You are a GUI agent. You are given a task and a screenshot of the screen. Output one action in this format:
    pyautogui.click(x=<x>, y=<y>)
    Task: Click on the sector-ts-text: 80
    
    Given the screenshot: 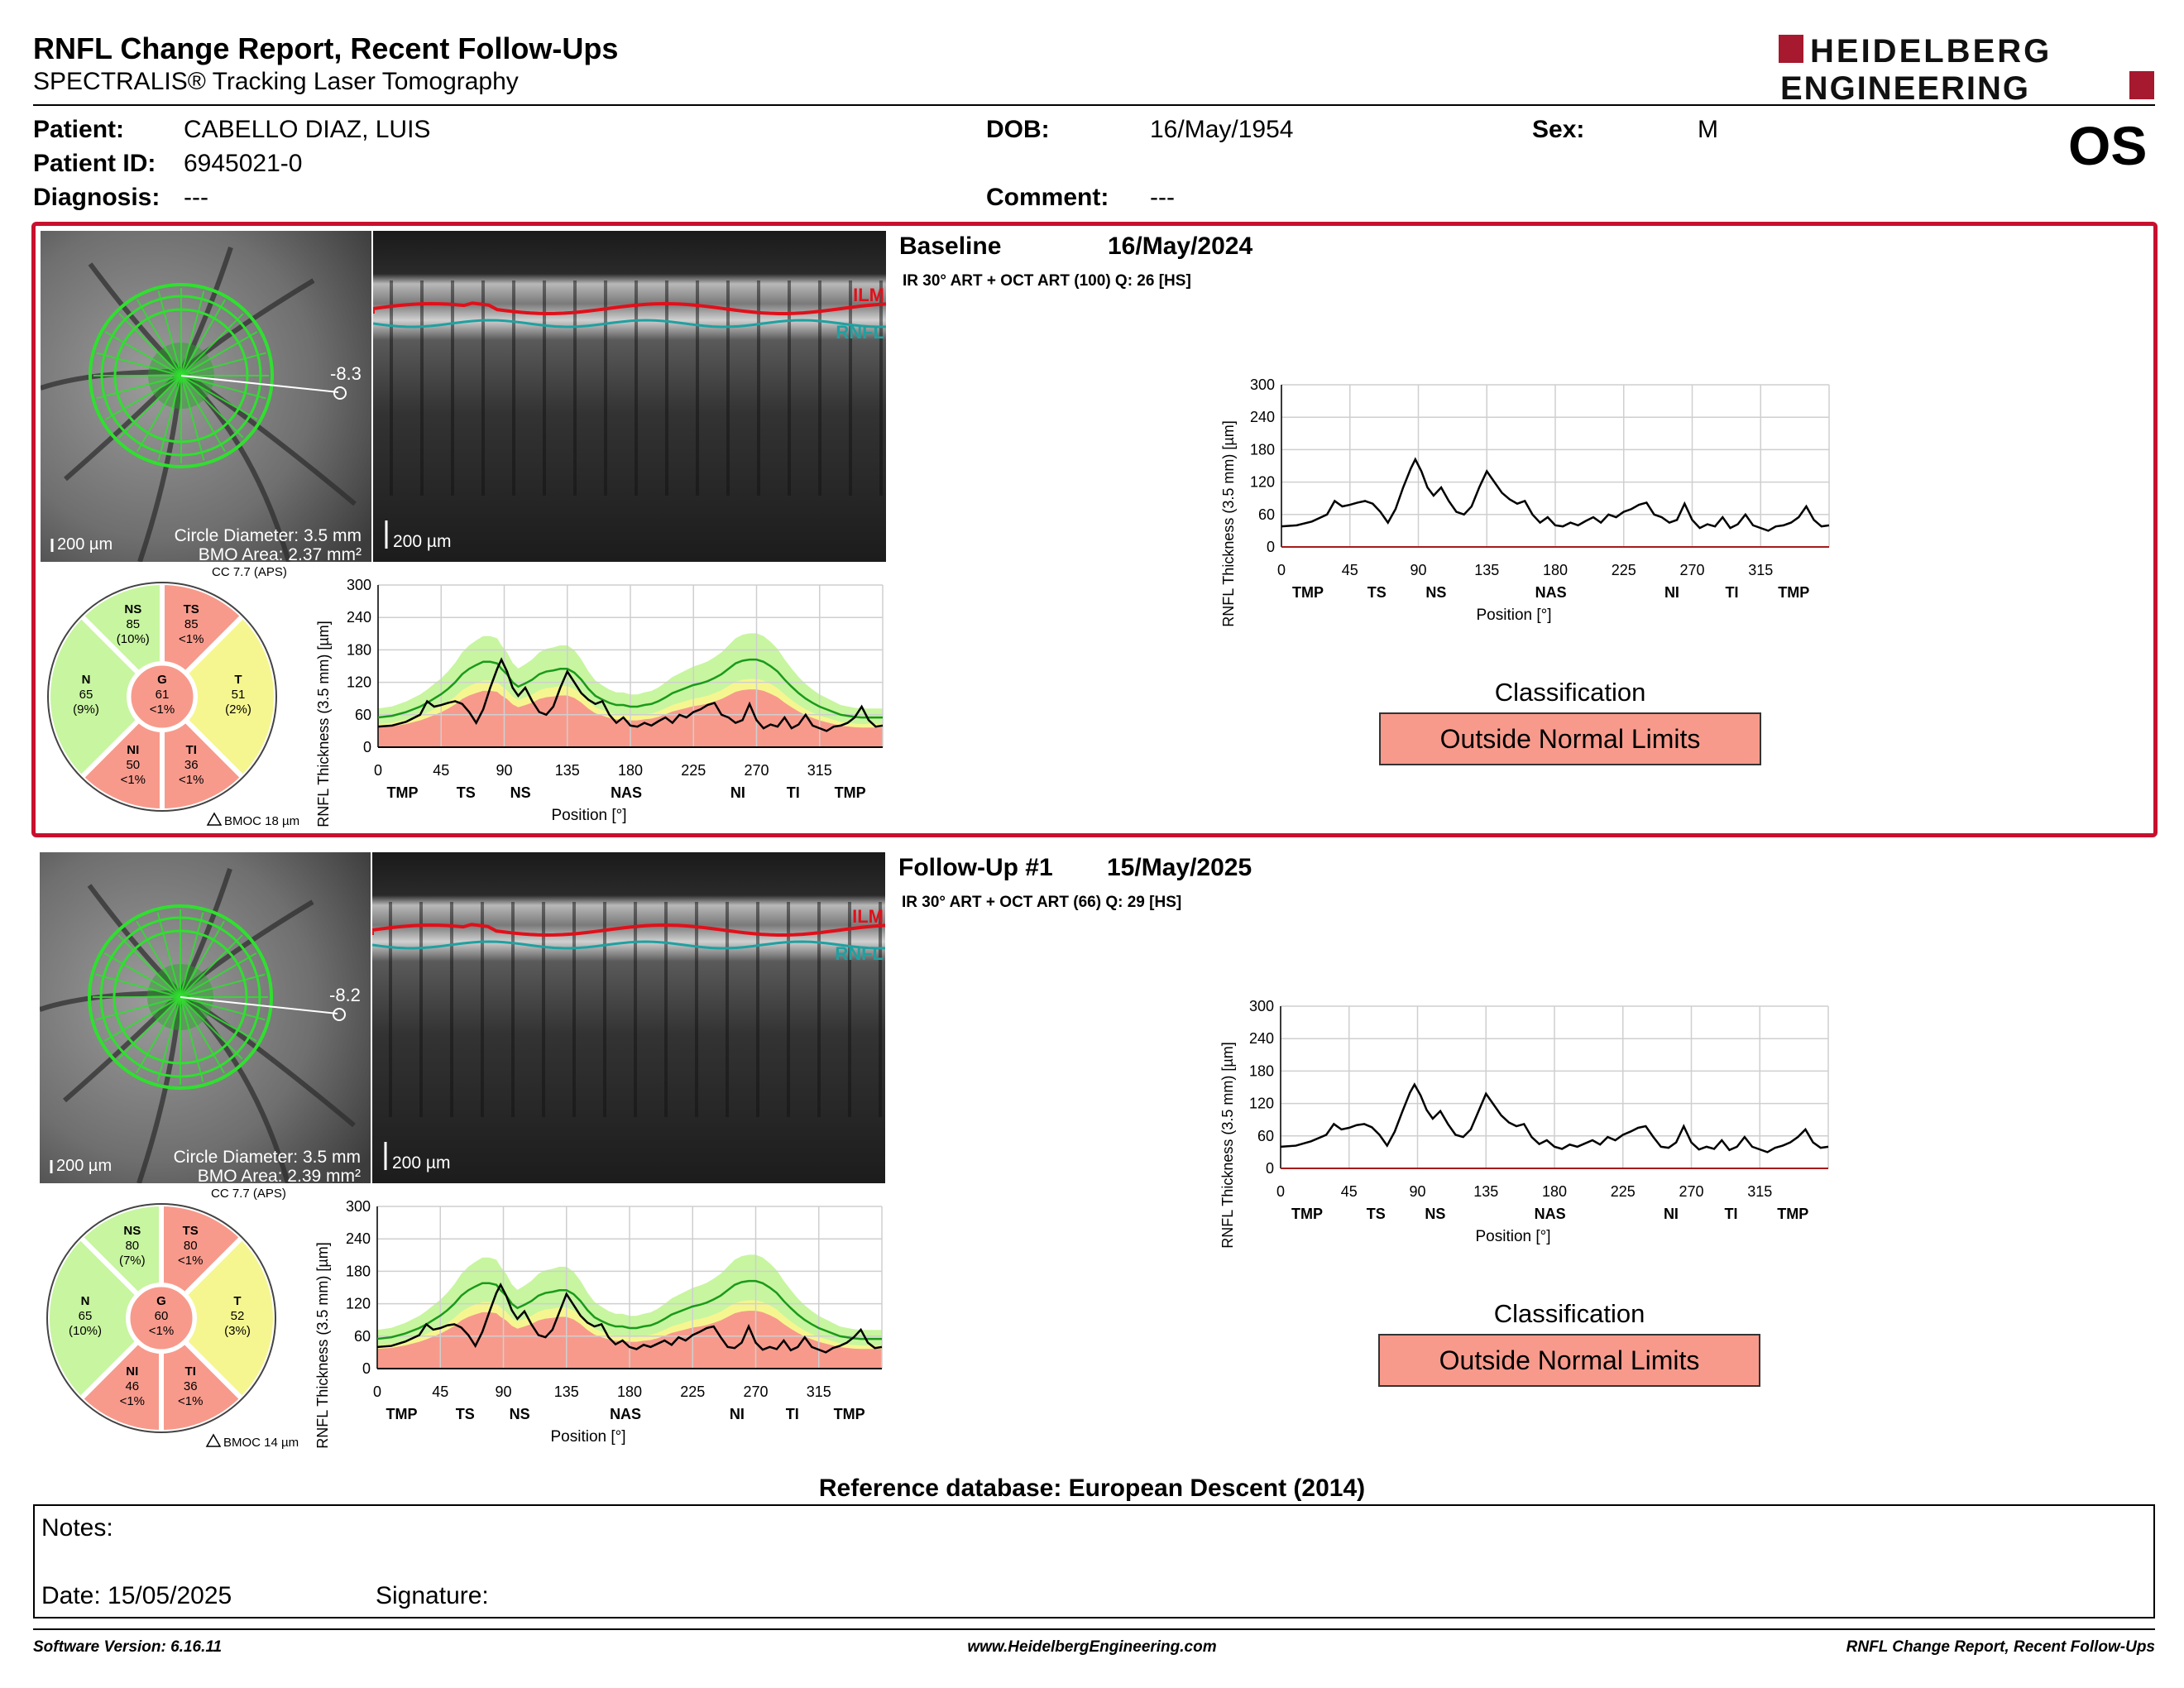 What is the action you would take?
    pyautogui.click(x=191, y=1246)
    